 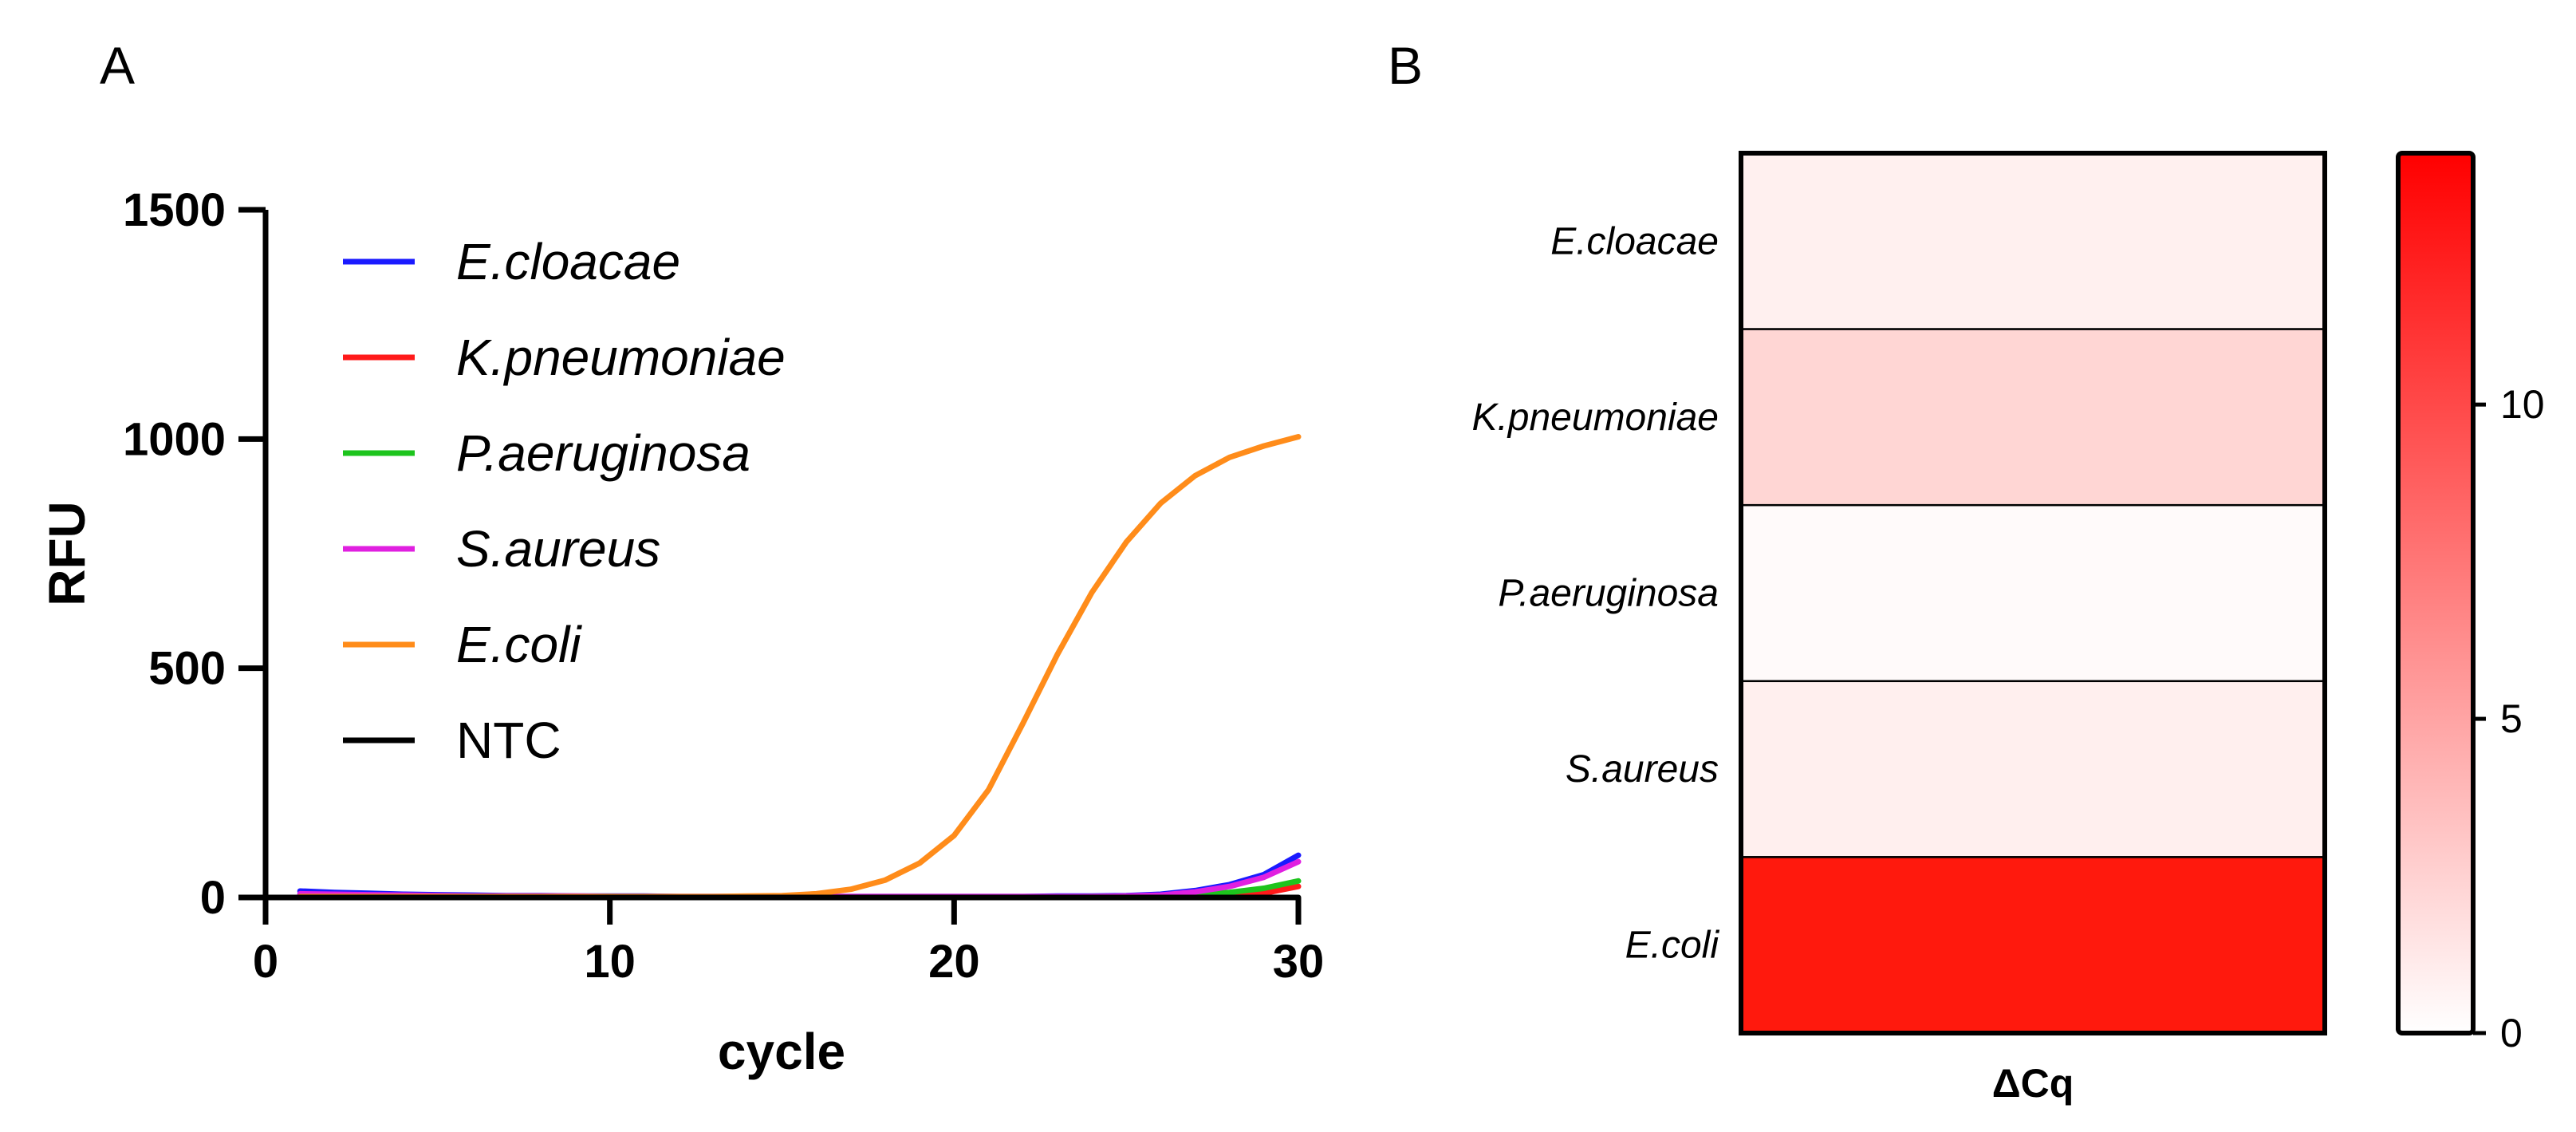 I want to click on x-tick-label: 20, so click(x=954, y=962).